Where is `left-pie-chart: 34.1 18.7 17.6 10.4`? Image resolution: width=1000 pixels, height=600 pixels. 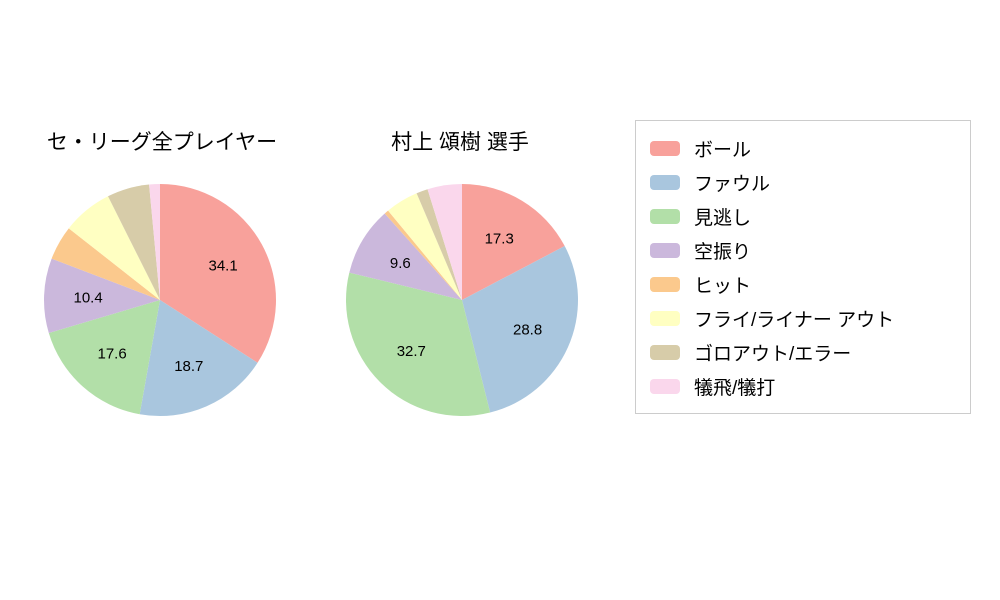 left-pie-chart: 34.1 18.7 17.6 10.4 is located at coordinates (160, 300).